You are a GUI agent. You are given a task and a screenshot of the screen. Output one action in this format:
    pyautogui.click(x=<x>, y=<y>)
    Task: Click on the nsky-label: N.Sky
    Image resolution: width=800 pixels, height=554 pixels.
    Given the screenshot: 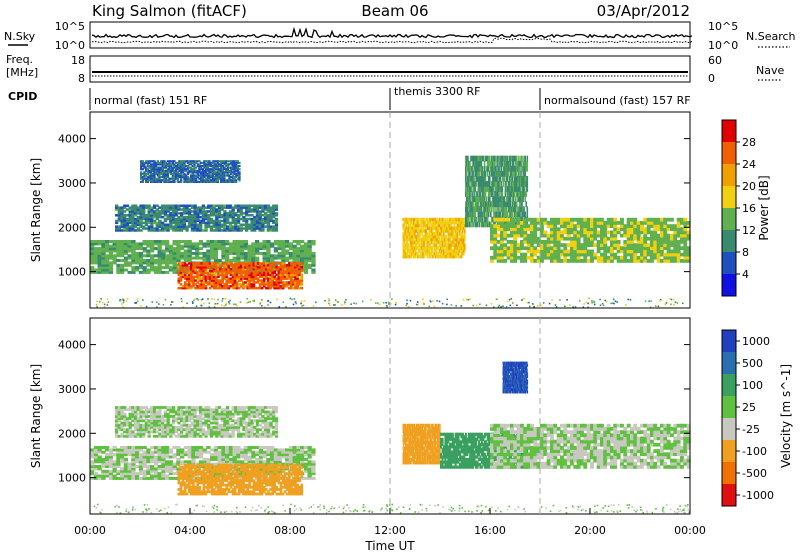 What is the action you would take?
    pyautogui.click(x=20, y=36)
    